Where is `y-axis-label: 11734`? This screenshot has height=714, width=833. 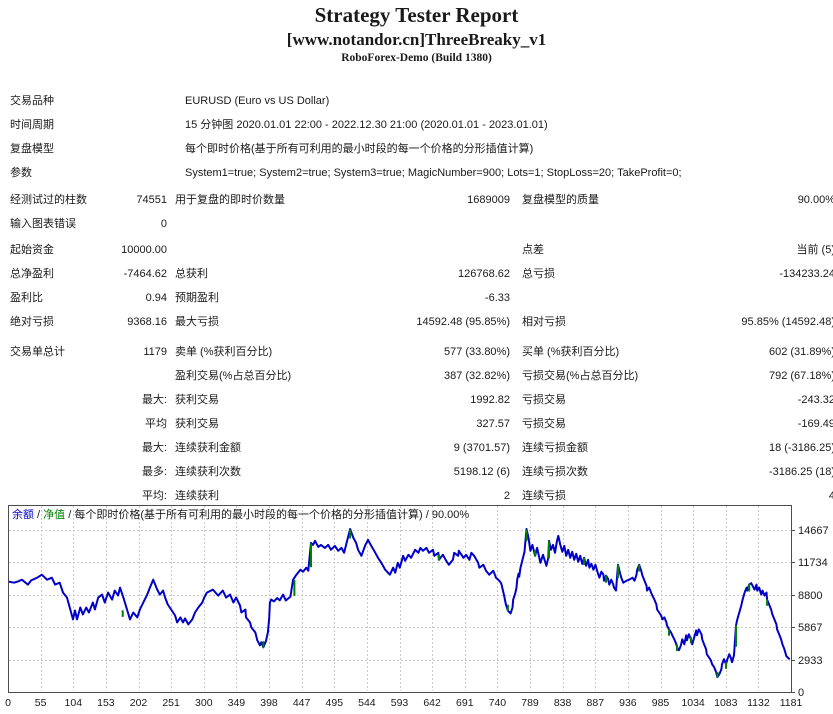 y-axis-label: 11734 is located at coordinates (813, 563).